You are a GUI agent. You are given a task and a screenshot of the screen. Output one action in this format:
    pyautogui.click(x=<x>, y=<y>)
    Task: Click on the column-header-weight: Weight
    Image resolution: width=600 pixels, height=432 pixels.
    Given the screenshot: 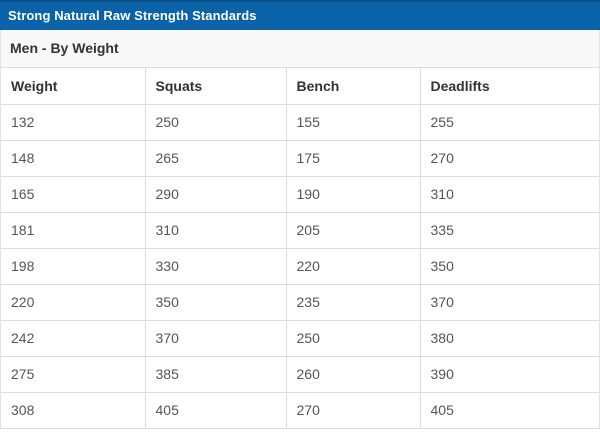 What is the action you would take?
    pyautogui.click(x=73, y=86)
    